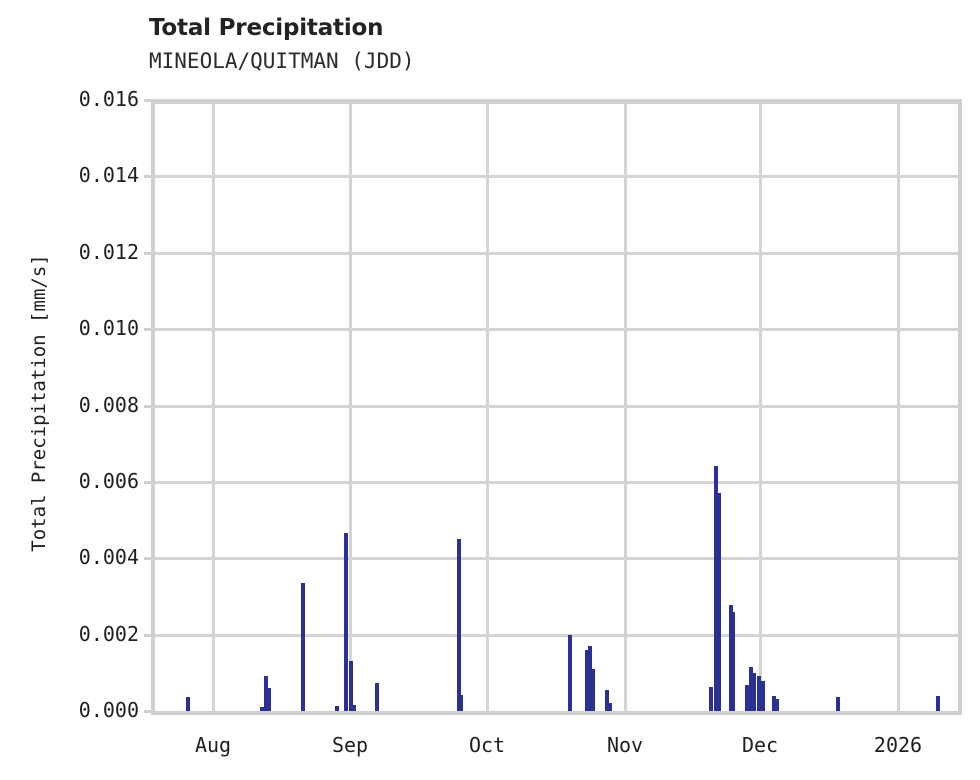 The width and height of the screenshot is (980, 780). I want to click on x-tick-label: 2026, so click(898, 745).